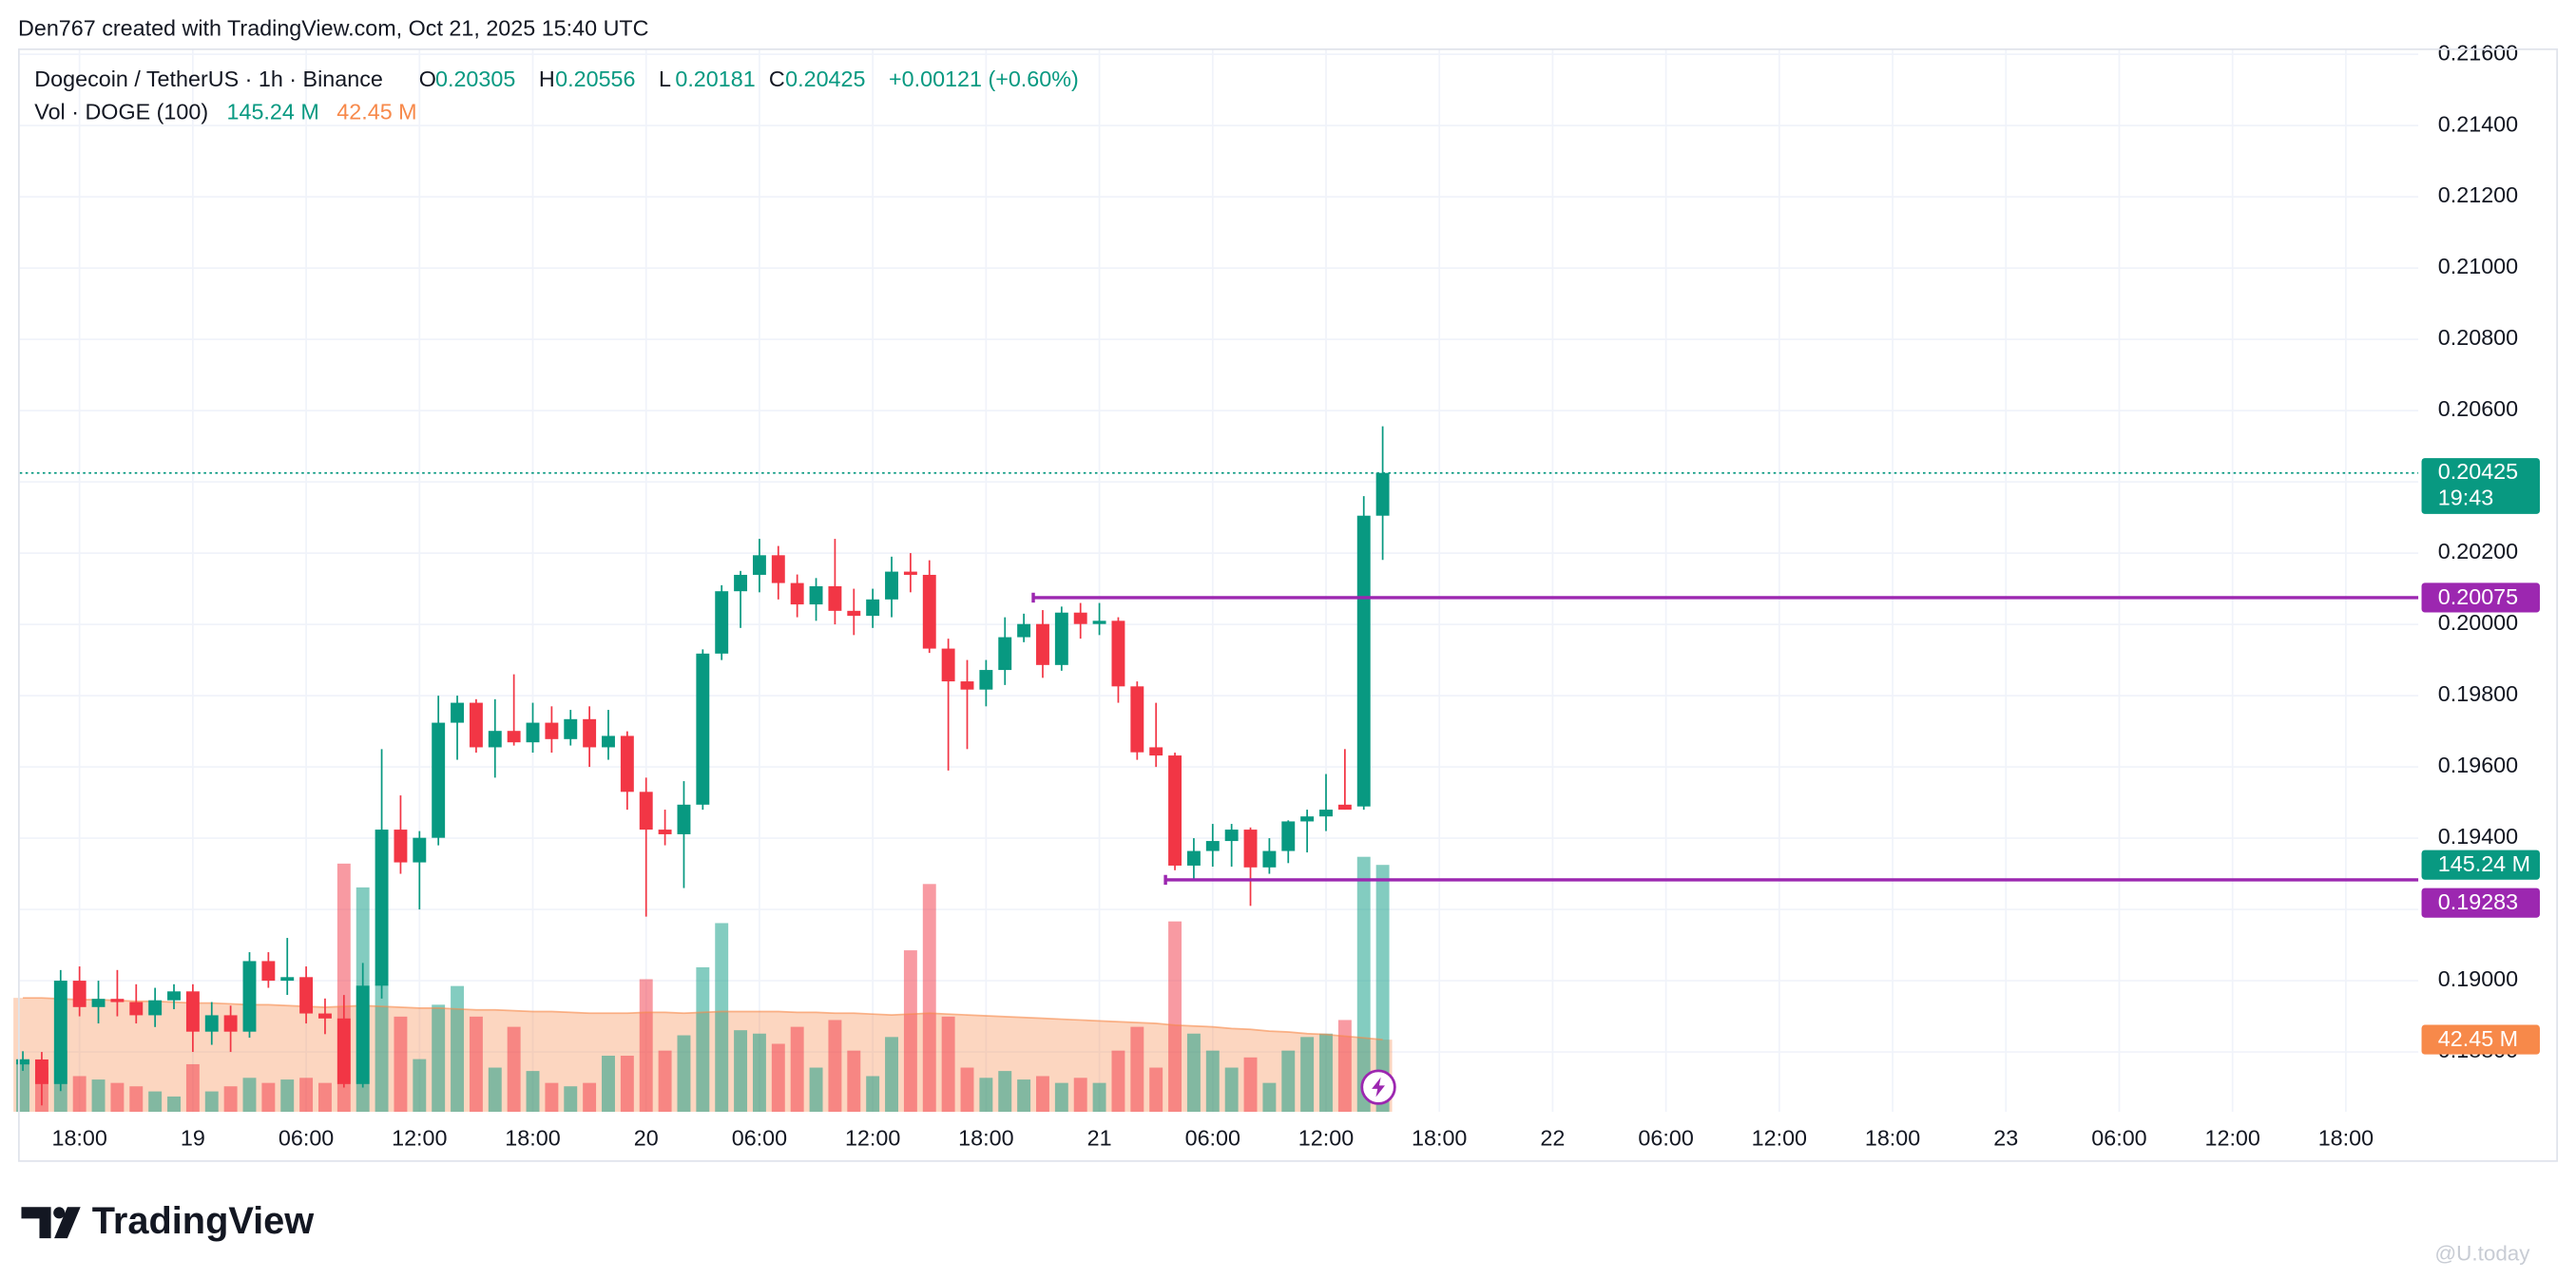 The image size is (2576, 1279). Describe the element at coordinates (1552, 1139) in the screenshot. I see `x-tick-label: 22` at that location.